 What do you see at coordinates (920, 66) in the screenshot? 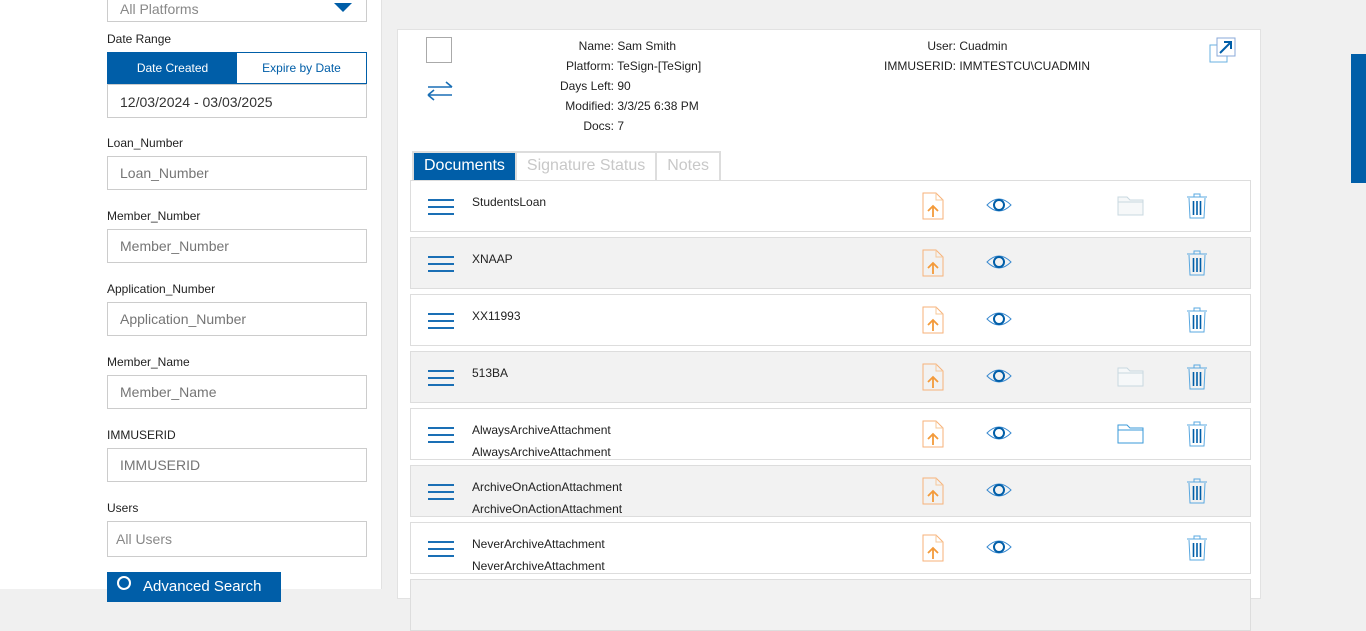
I see `meta-key: IMMUSERID:` at bounding box center [920, 66].